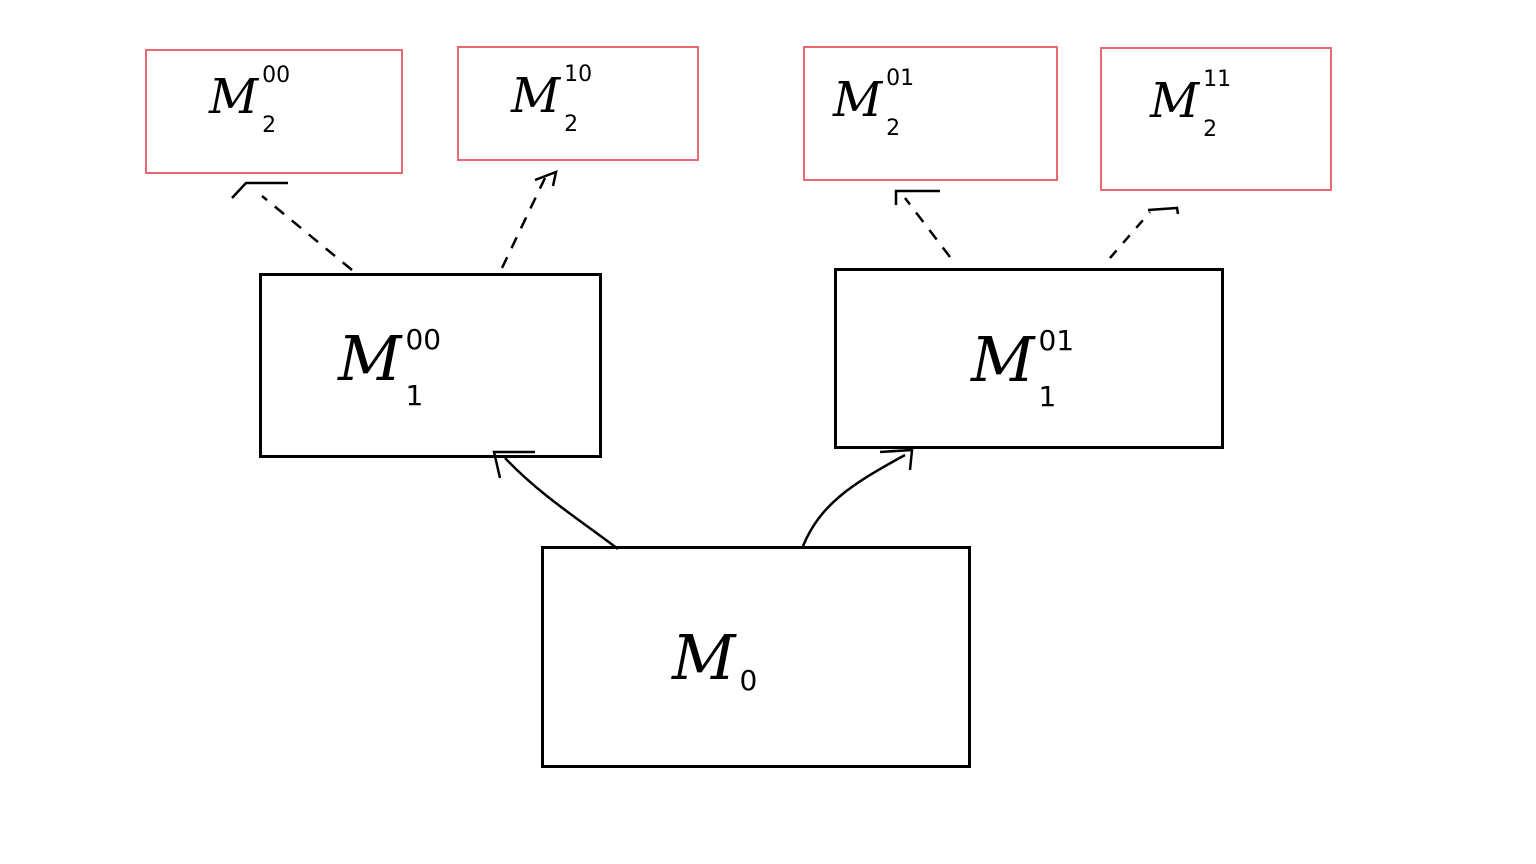 Image resolution: width=1536 pixels, height=864 pixels. I want to click on node-m2-01-label: M 01 2, so click(873, 103).